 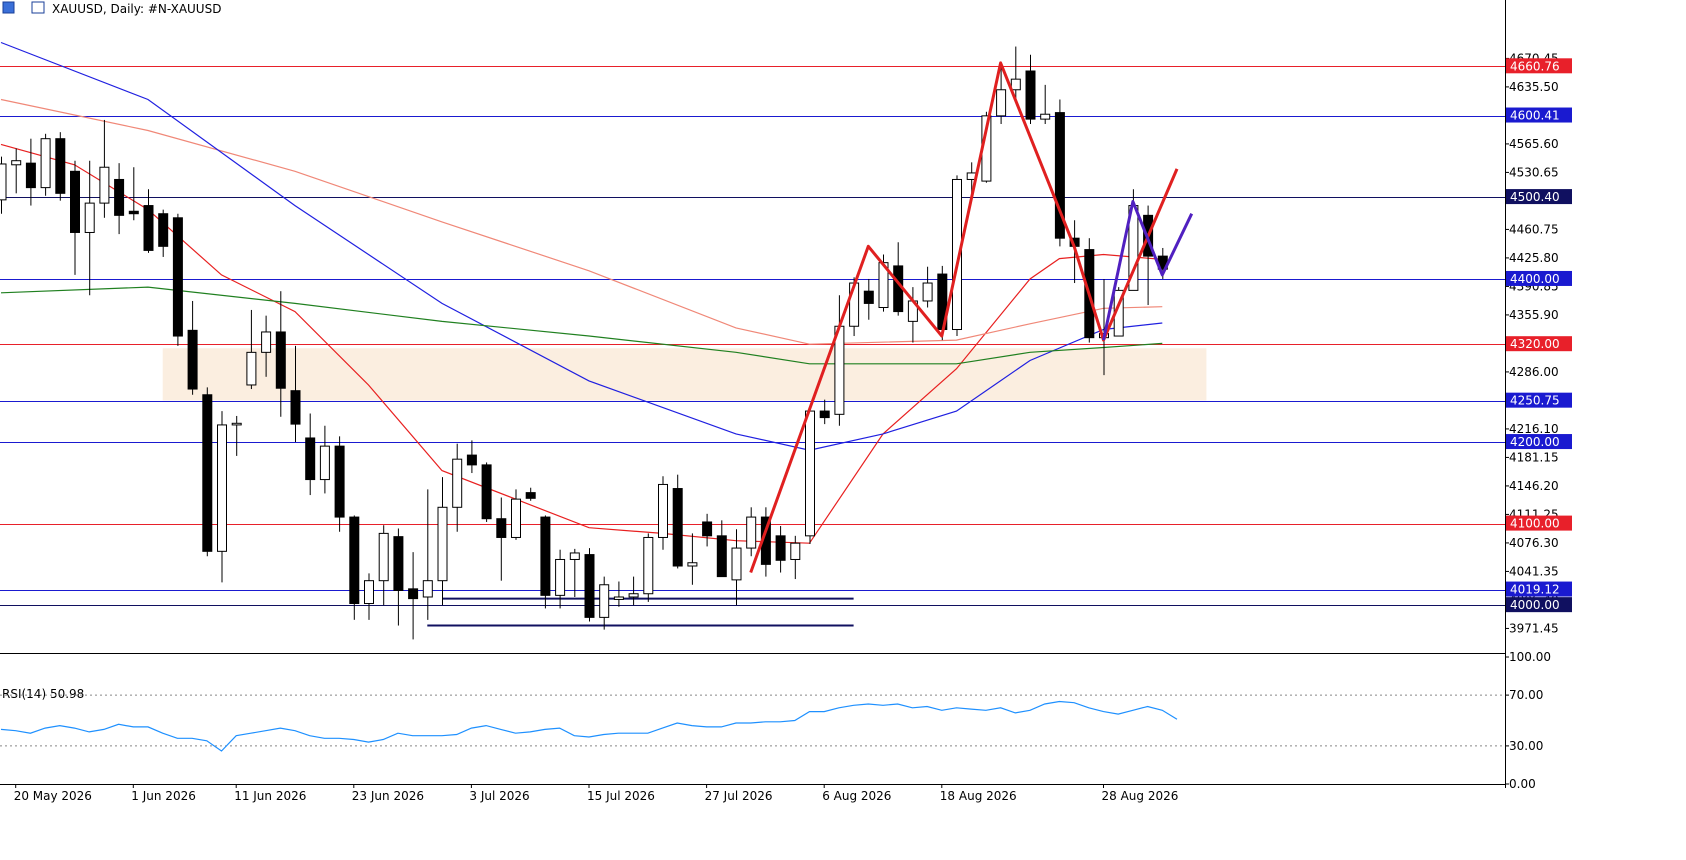 I want to click on time-tick-label: 1 Jun 2026, so click(x=163, y=796).